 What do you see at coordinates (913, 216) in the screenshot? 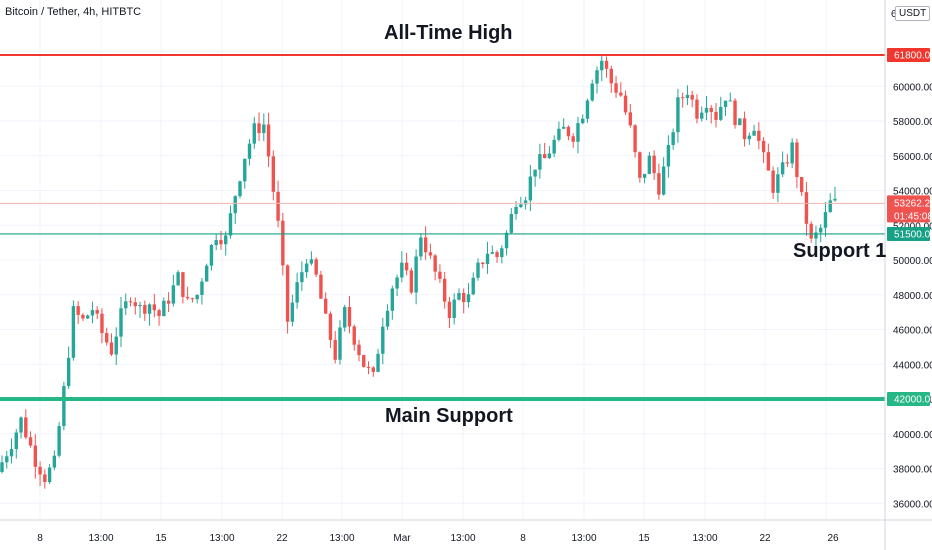
I see `countdown-text: 01:45:08` at bounding box center [913, 216].